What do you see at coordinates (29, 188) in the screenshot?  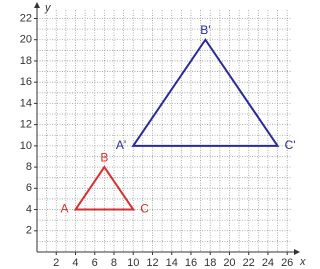 I see `y-tick-label: 6` at bounding box center [29, 188].